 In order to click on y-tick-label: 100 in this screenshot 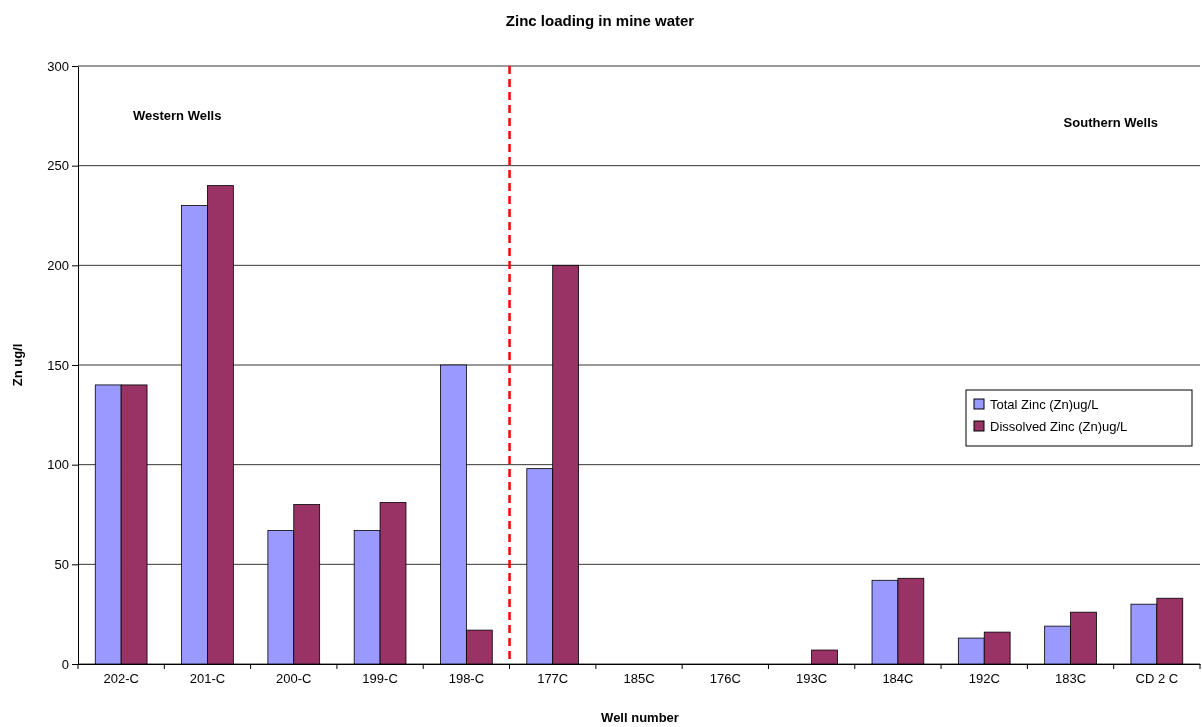, I will do `click(58, 465)`.